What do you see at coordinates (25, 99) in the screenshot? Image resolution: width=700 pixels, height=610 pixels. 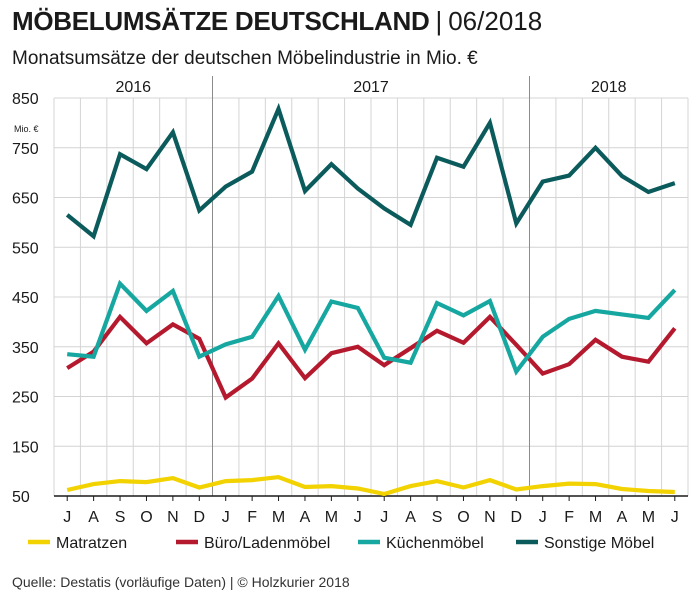 I see `y-tick-label: 850` at bounding box center [25, 99].